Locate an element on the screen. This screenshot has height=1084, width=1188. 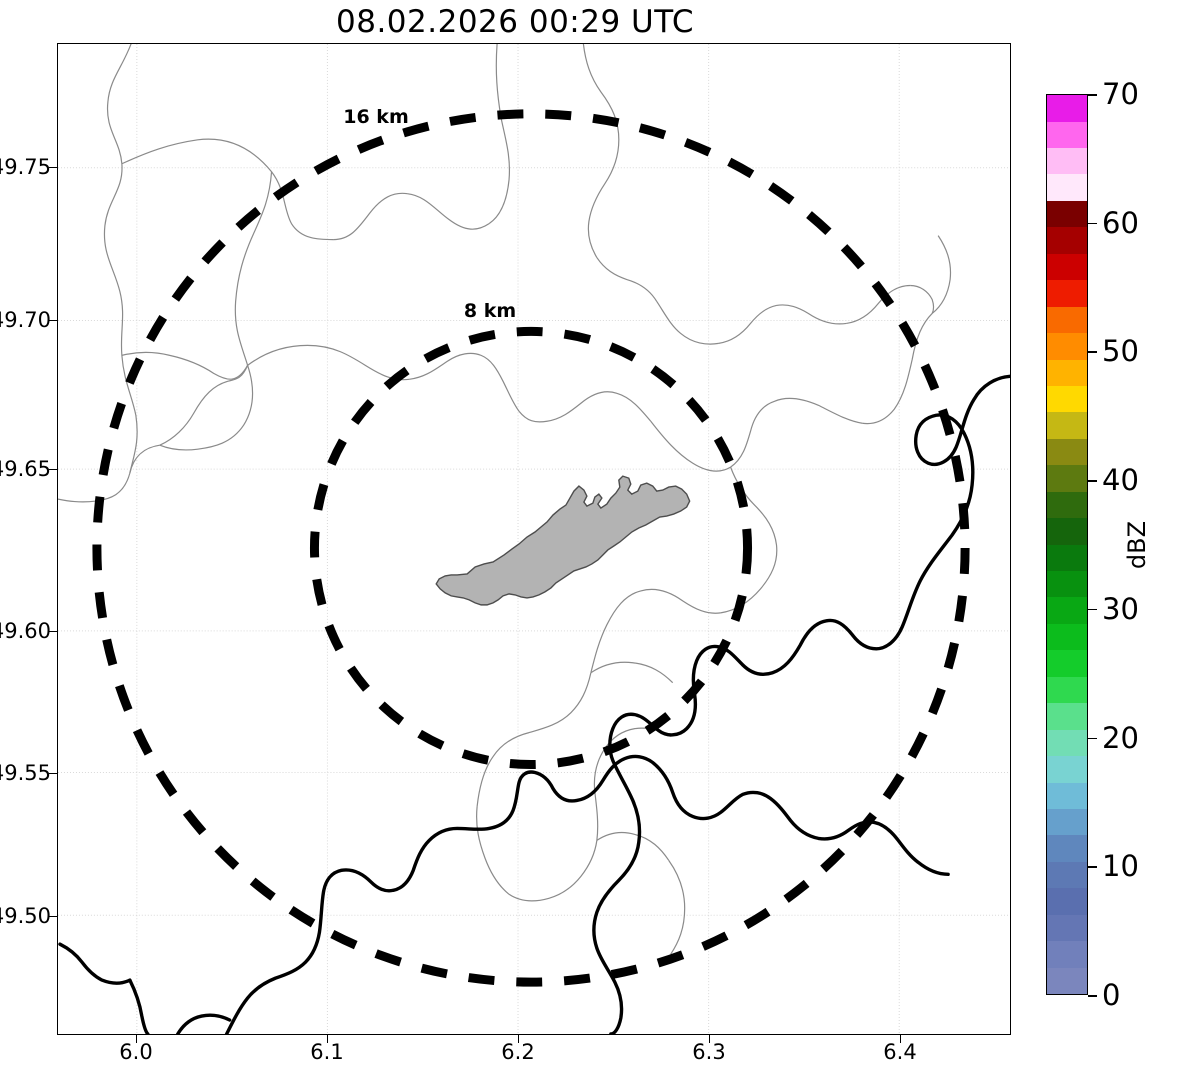
y-tick-label: 49.50 is located at coordinates (25, 916).